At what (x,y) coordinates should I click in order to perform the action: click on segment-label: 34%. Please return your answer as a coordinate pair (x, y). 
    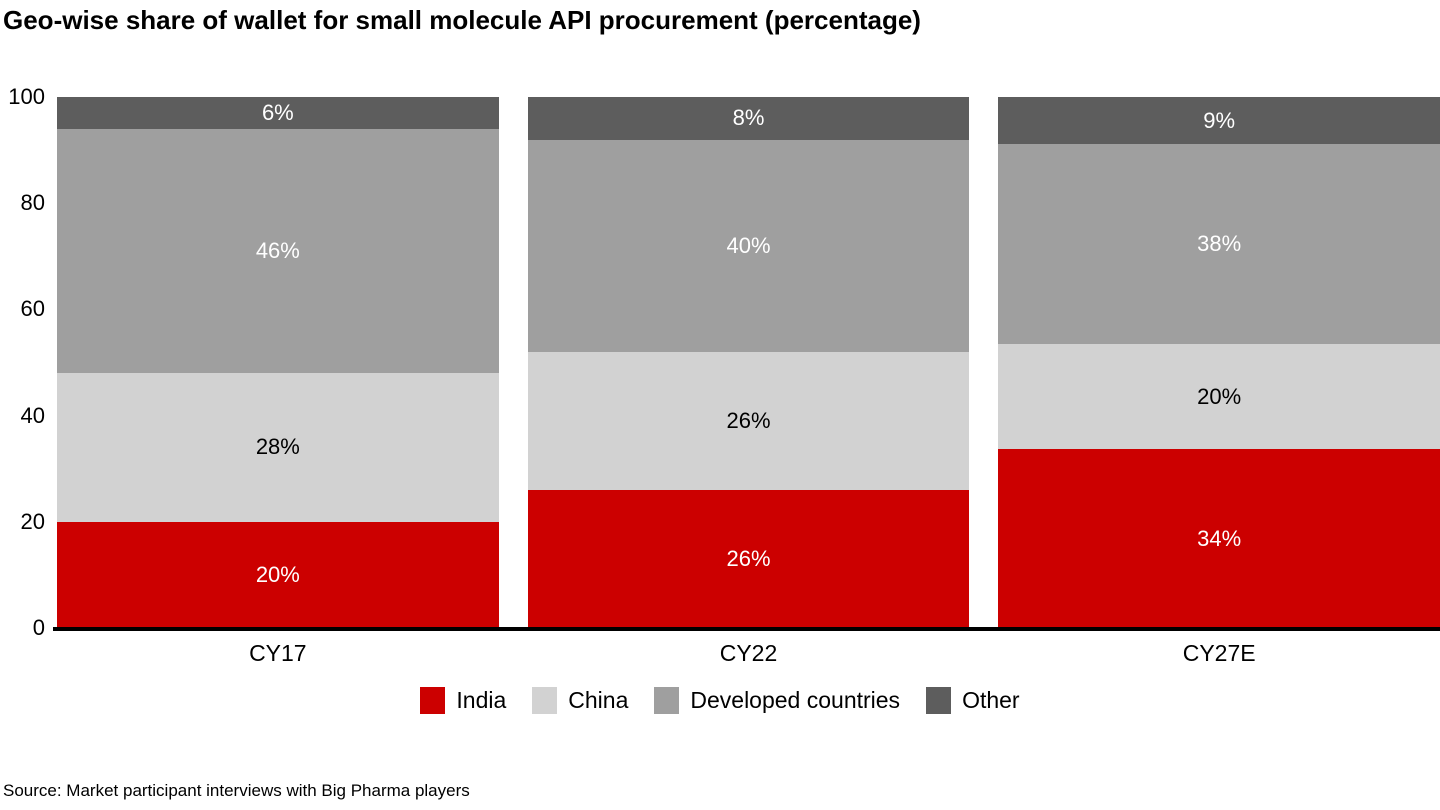
    Looking at the image, I should click on (1219, 538).